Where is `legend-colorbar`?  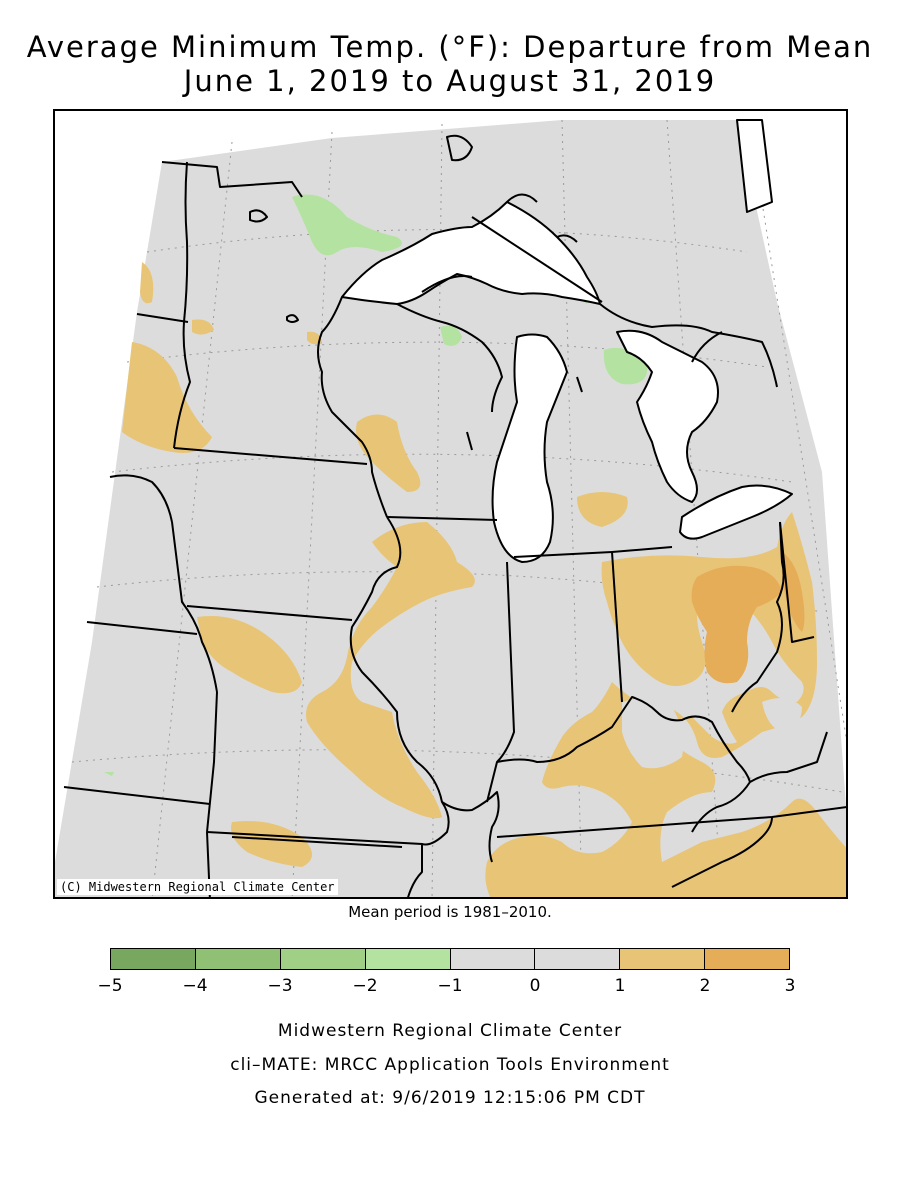
legend-colorbar is located at coordinates (450, 959).